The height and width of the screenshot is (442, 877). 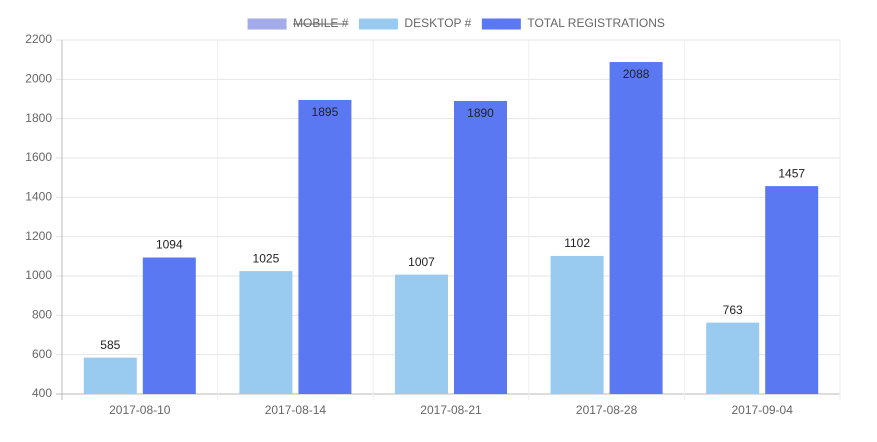 What do you see at coordinates (140, 410) in the screenshot?
I see `x-tick-label: 2017-08-10` at bounding box center [140, 410].